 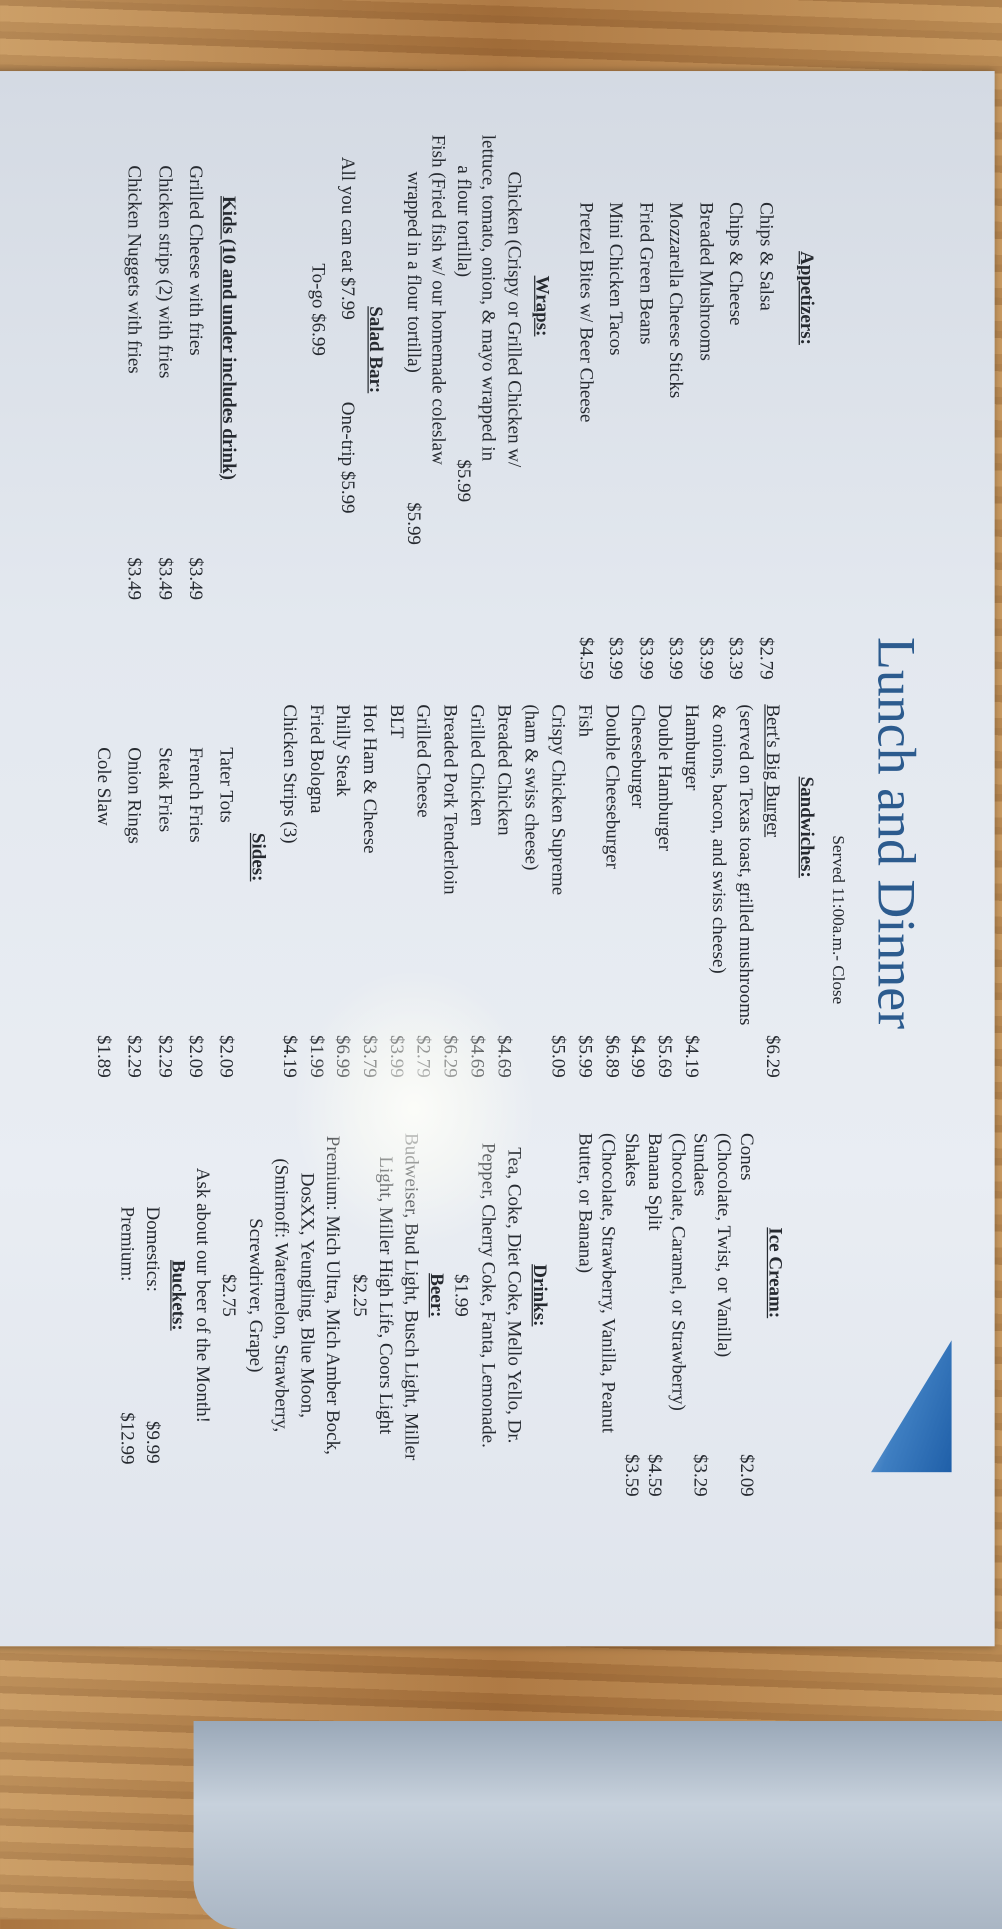 What do you see at coordinates (375, 350) in the screenshot?
I see `salad-bar-heading: Salad Bar:` at bounding box center [375, 350].